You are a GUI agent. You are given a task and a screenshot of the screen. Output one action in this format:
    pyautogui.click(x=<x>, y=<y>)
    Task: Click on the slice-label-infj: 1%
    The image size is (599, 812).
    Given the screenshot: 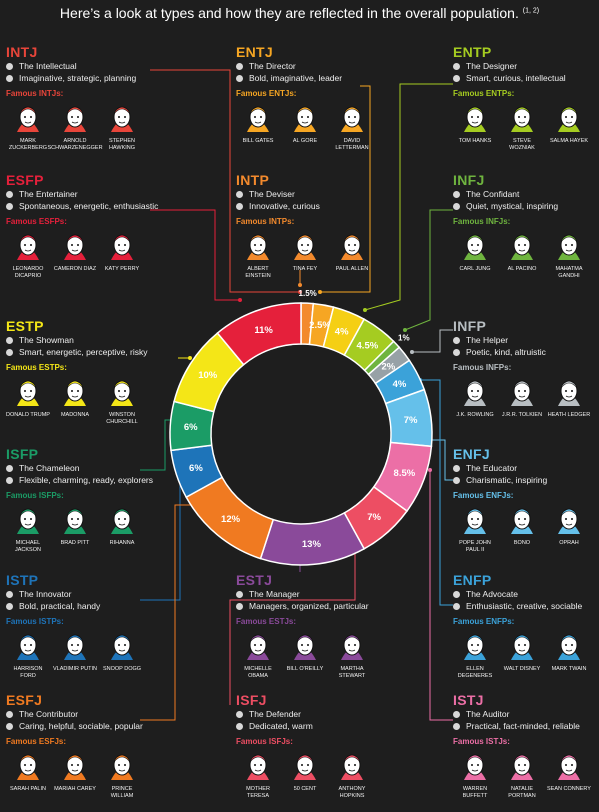 What is the action you would take?
    pyautogui.click(x=404, y=337)
    